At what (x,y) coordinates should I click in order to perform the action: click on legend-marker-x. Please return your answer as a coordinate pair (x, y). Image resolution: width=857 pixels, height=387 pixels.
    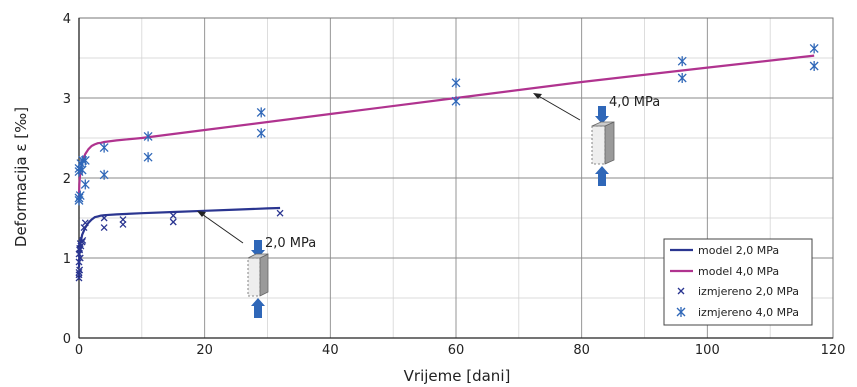
    Looking at the image, I should click on (681, 291).